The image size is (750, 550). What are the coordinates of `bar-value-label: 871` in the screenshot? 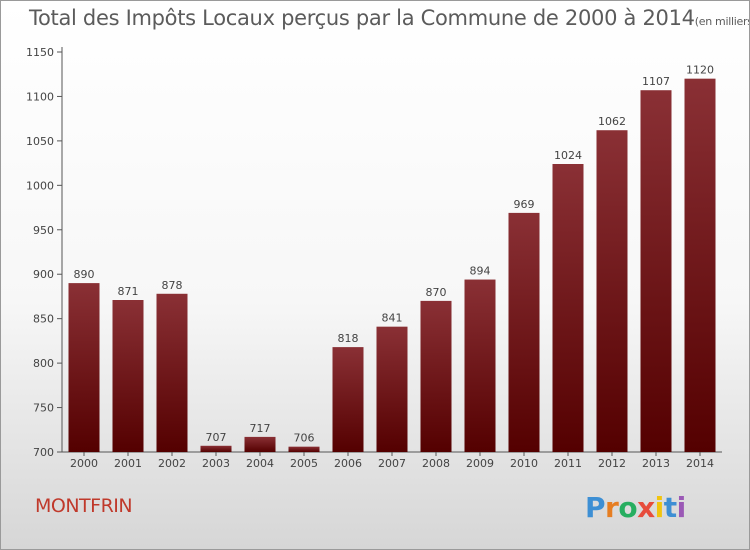 It's located at (128, 291).